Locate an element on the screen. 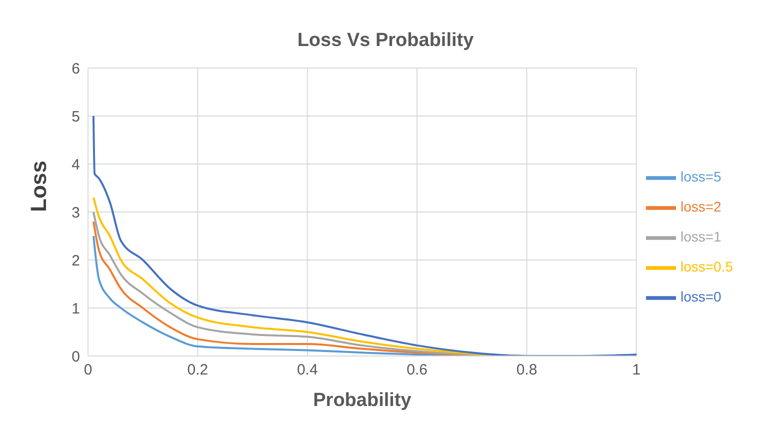 The height and width of the screenshot is (424, 771). x-tick-label: 1 is located at coordinates (636, 370).